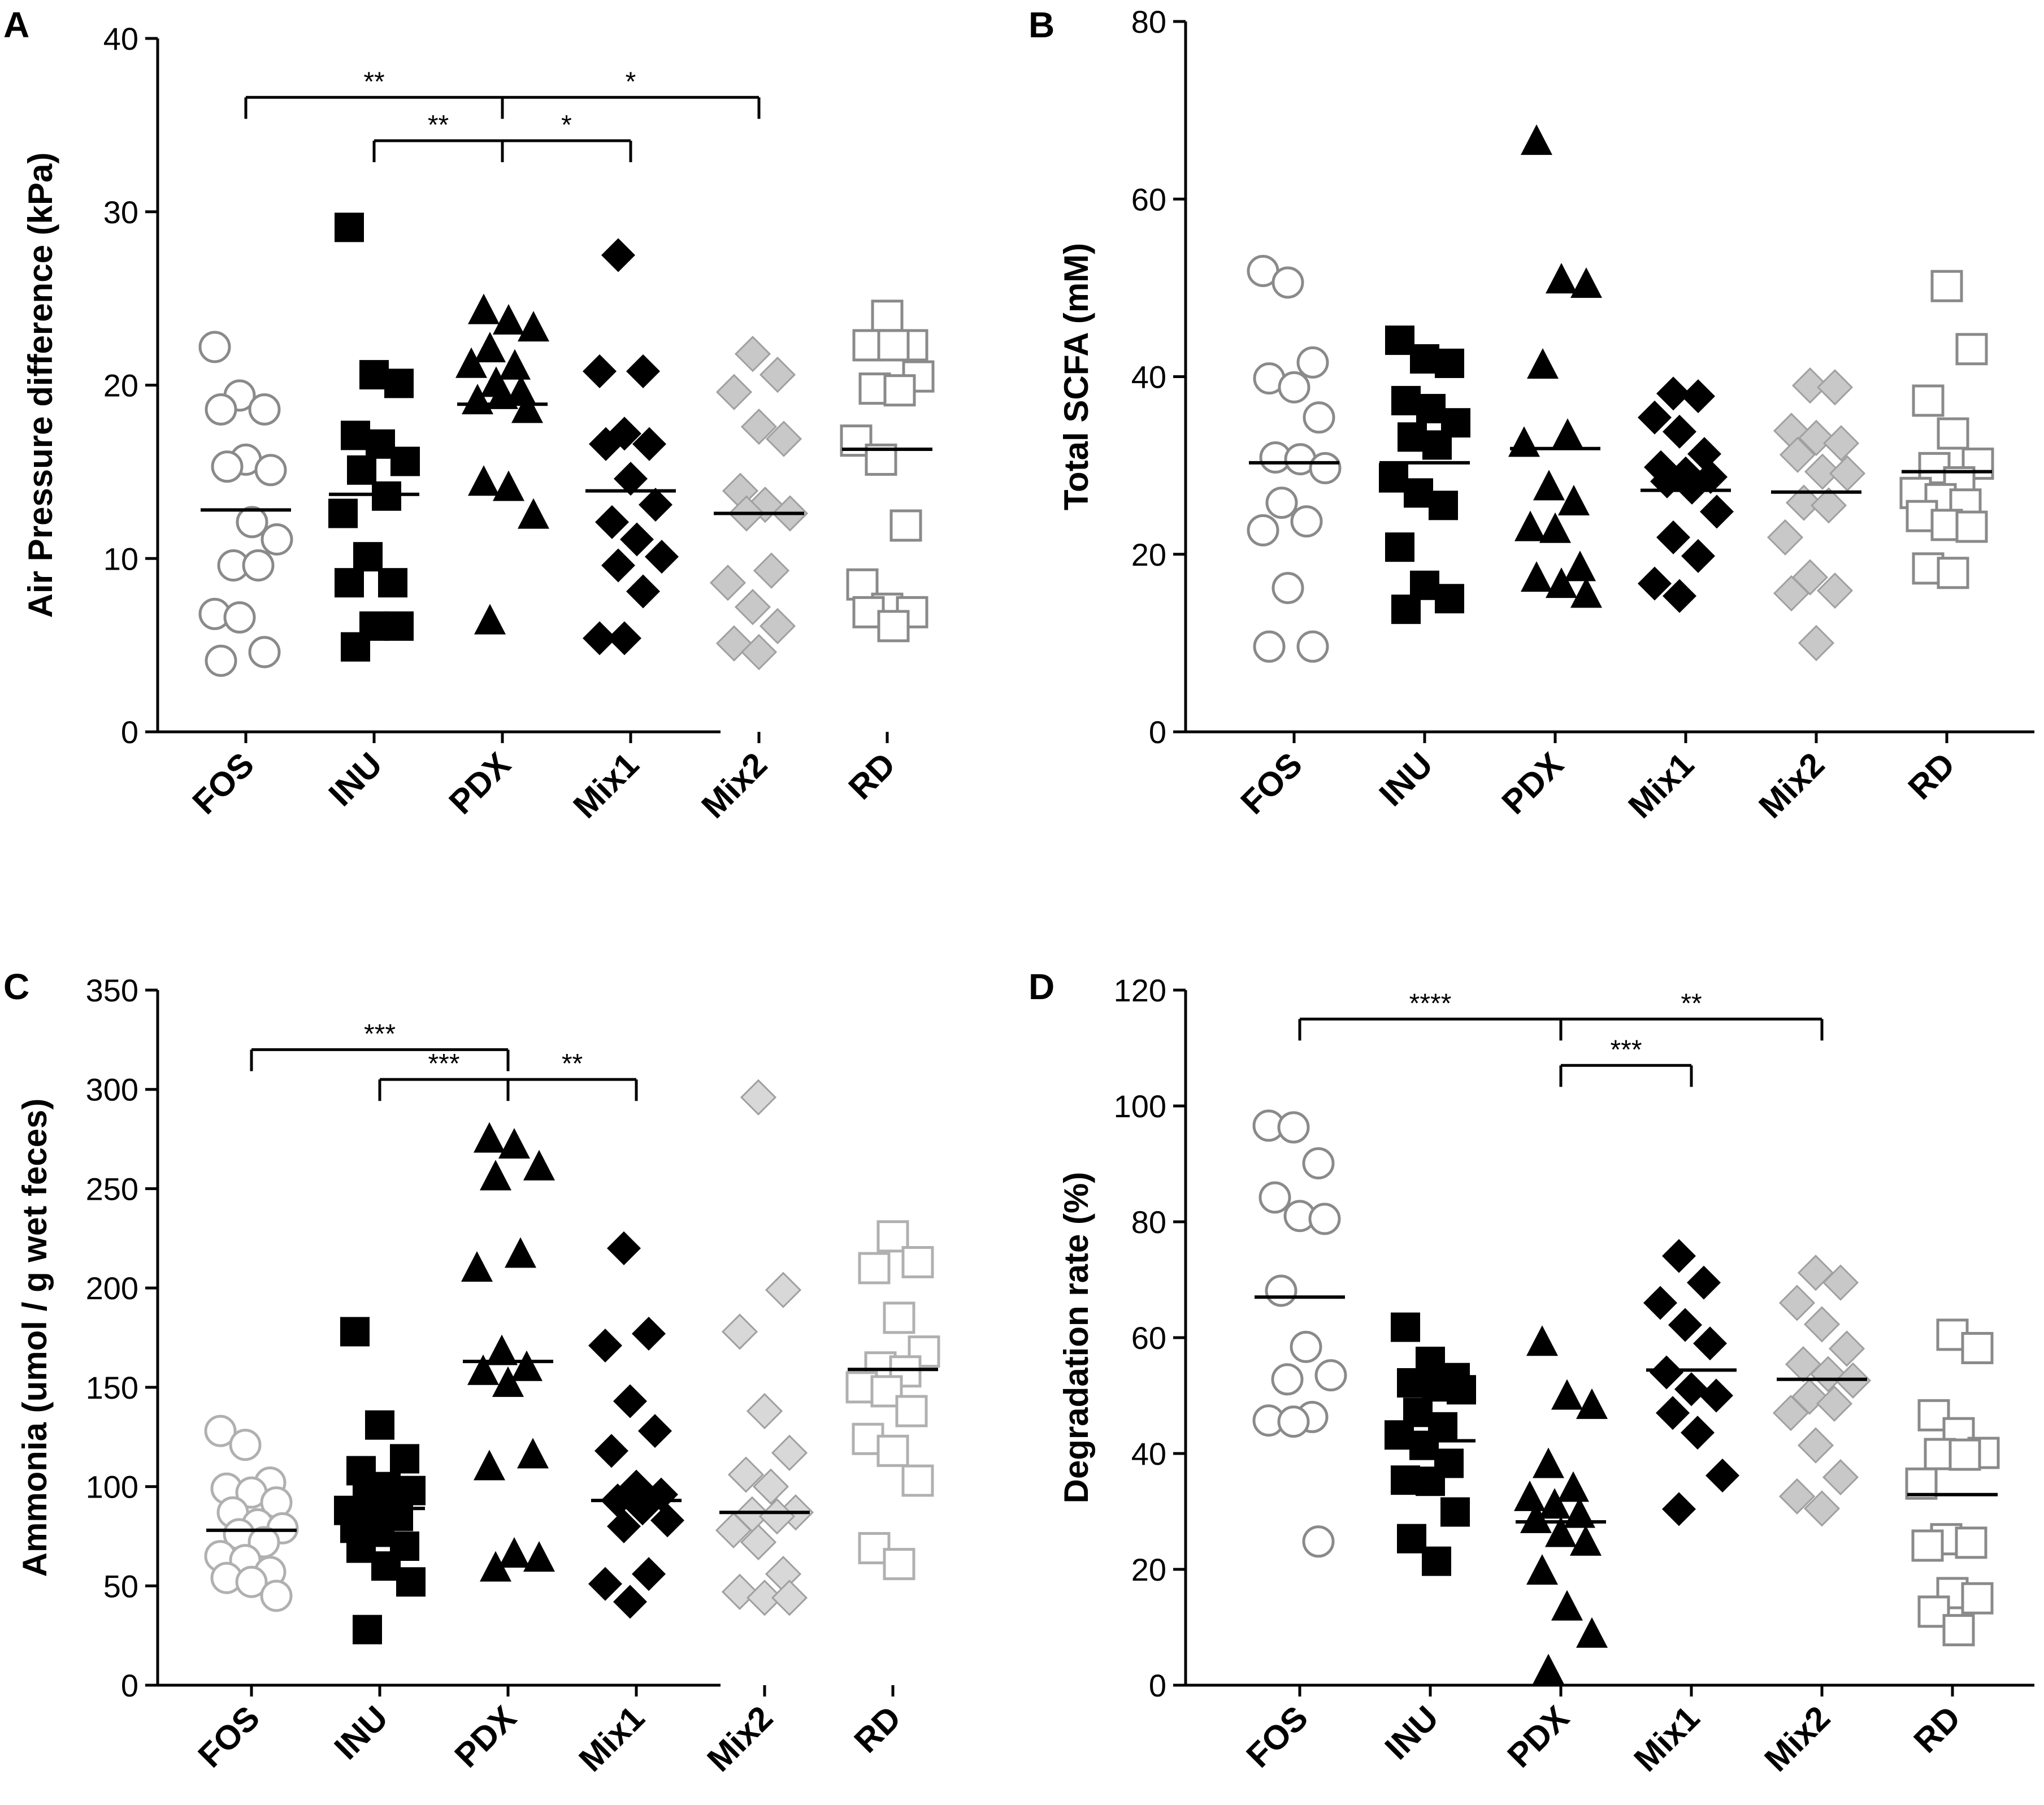 The height and width of the screenshot is (1805, 2044). Describe the element at coordinates (361, 1733) in the screenshot. I see `x-tick-label: INU` at that location.